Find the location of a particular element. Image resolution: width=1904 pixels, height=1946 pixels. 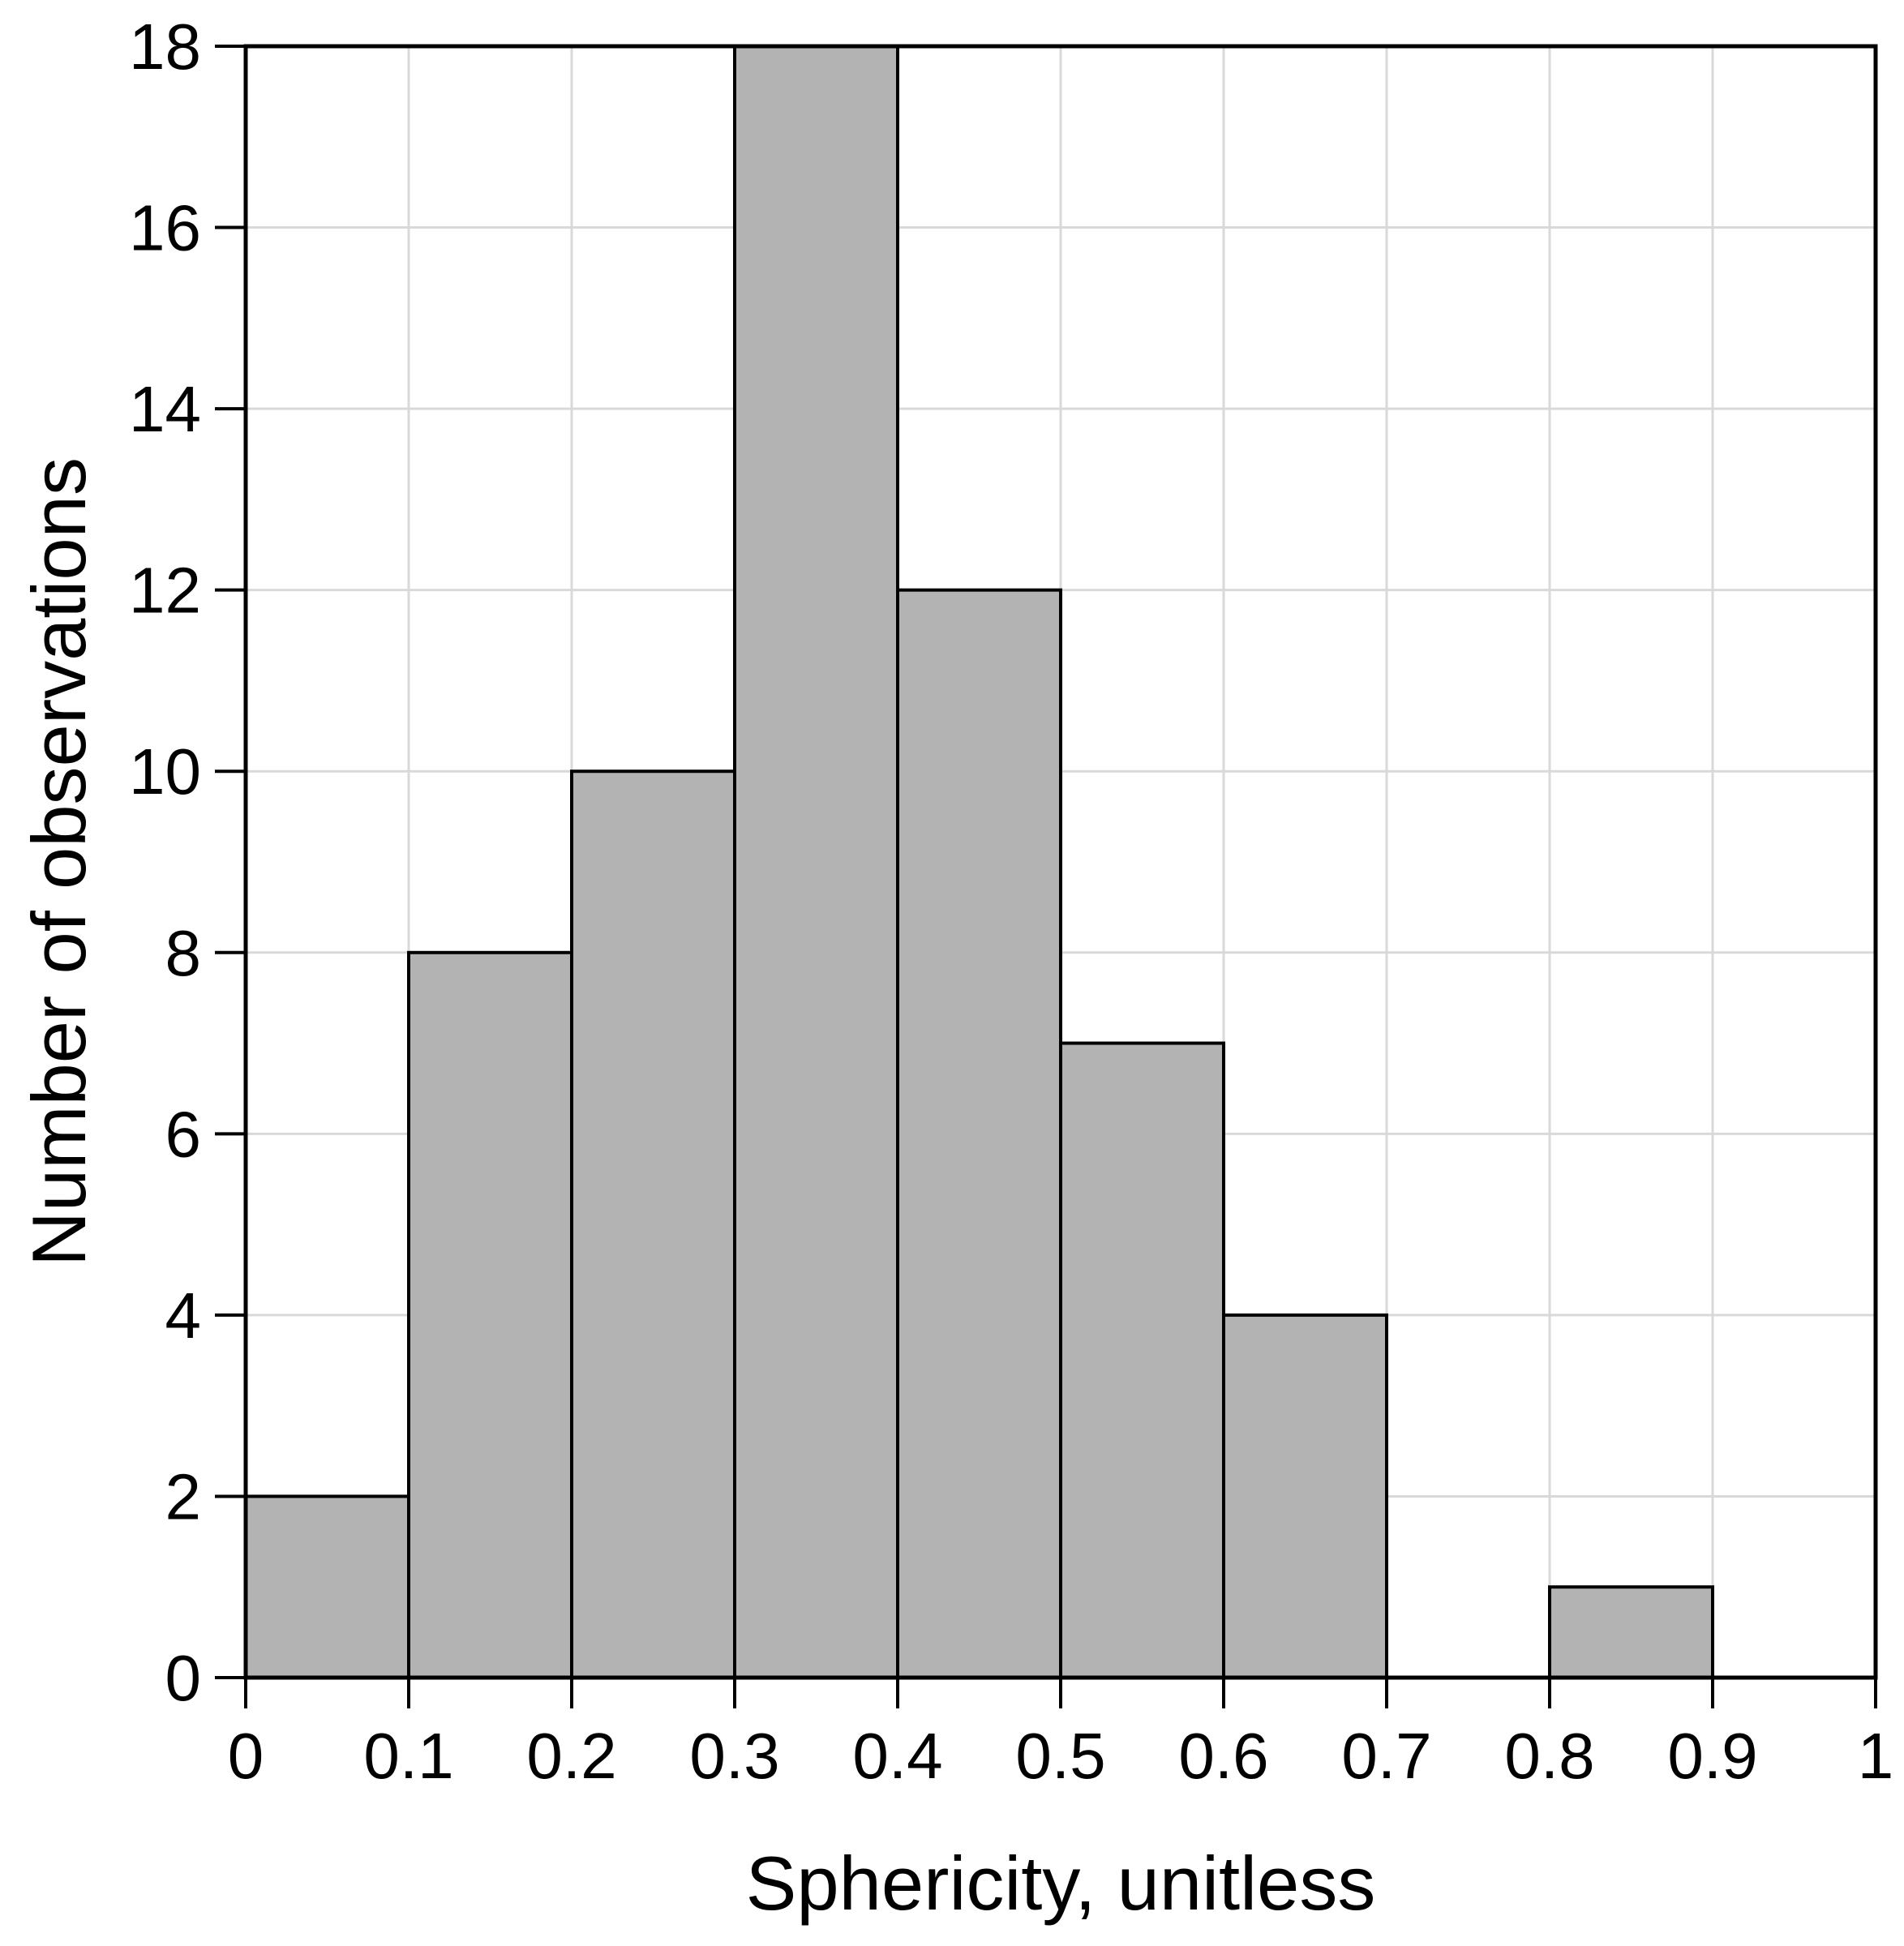

x-tick-label: 0.6 is located at coordinates (1223, 1756).